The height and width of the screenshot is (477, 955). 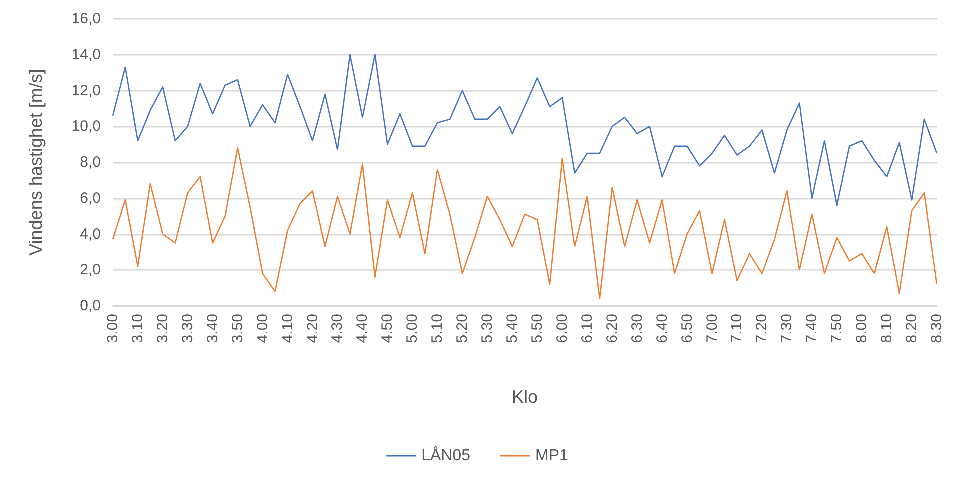 What do you see at coordinates (263, 329) in the screenshot?
I see `x-tick-label: 4.00` at bounding box center [263, 329].